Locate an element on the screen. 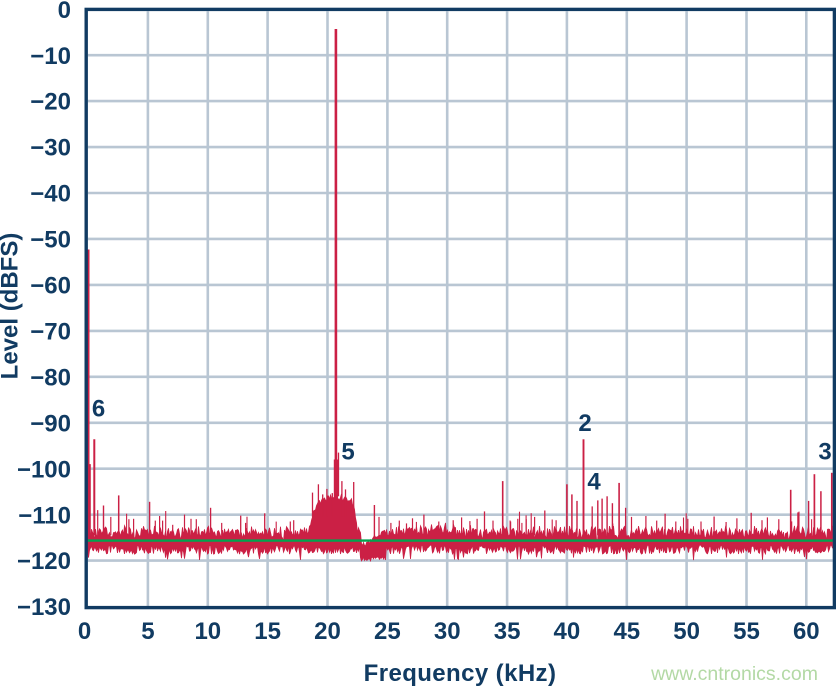 The image size is (836, 694). svg-text: 30 is located at coordinates (447, 631).